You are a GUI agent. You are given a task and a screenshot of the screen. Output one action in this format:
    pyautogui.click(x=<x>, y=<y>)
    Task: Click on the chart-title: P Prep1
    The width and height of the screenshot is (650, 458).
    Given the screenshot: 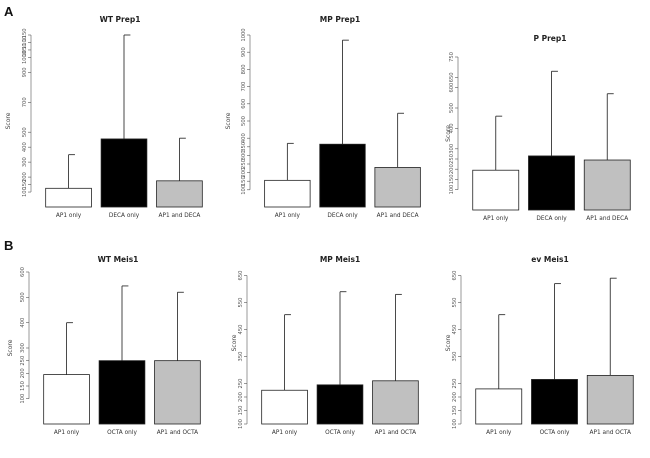 What is the action you would take?
    pyautogui.click(x=550, y=38)
    